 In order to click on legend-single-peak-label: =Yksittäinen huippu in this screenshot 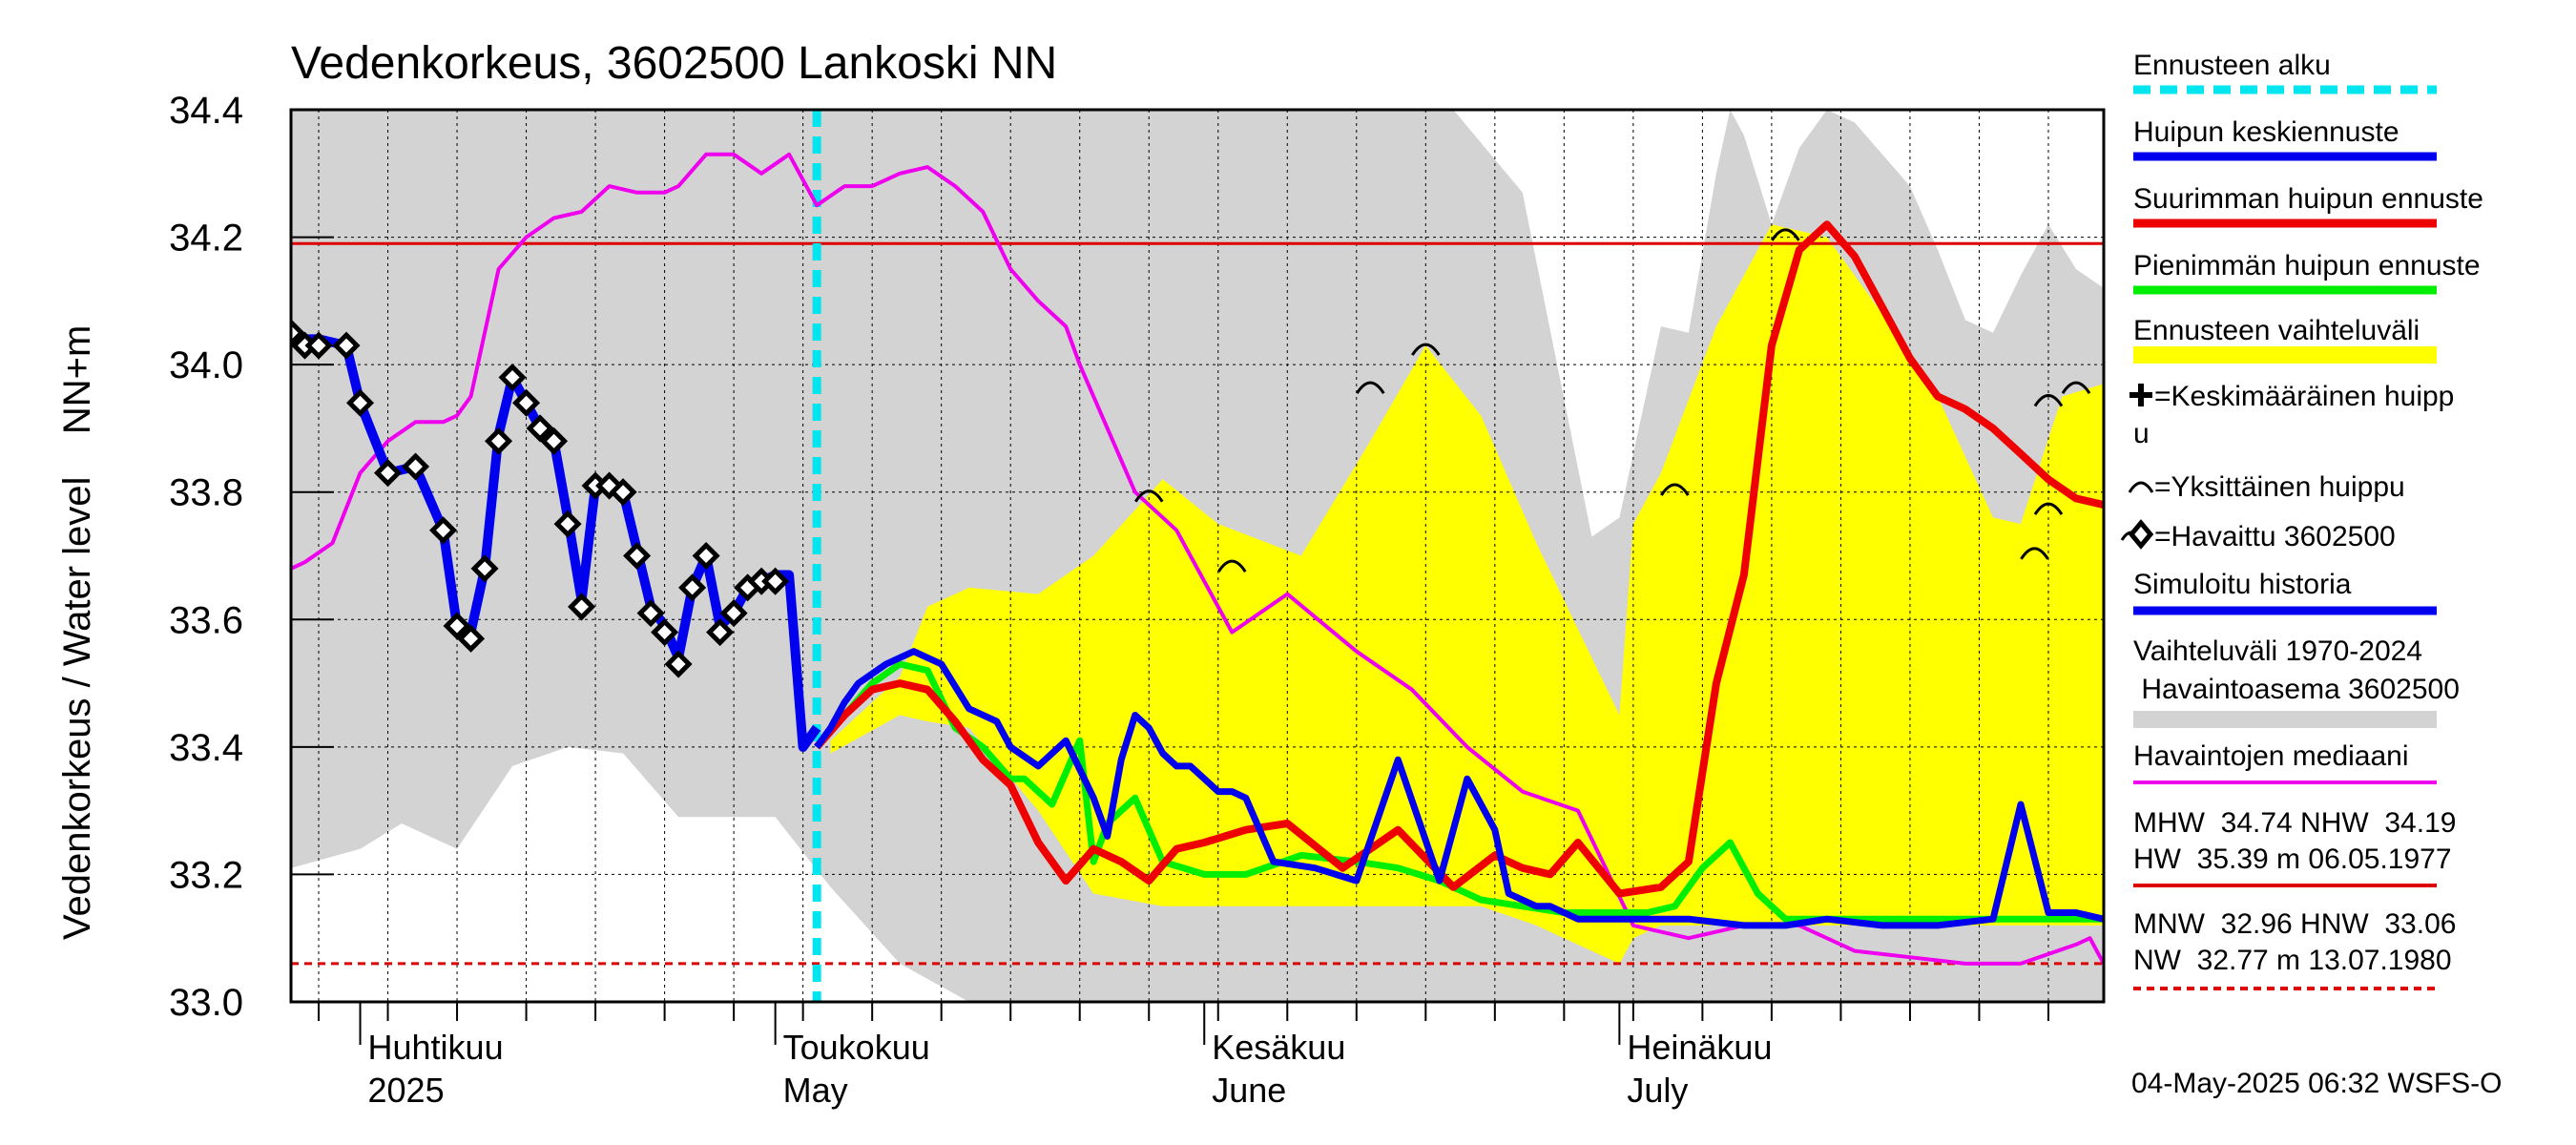, I will do `click(2279, 487)`.